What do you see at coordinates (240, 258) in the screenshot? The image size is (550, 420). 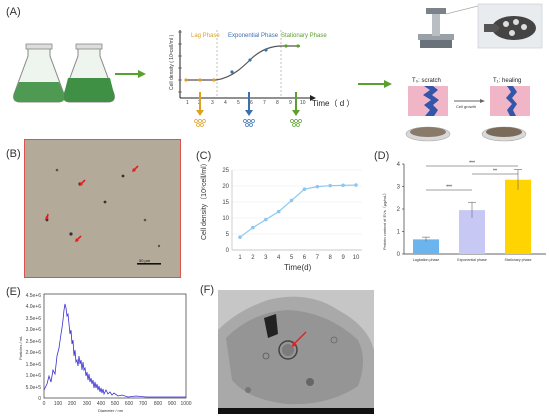 I see `c-x-tick-label: 1` at bounding box center [240, 258].